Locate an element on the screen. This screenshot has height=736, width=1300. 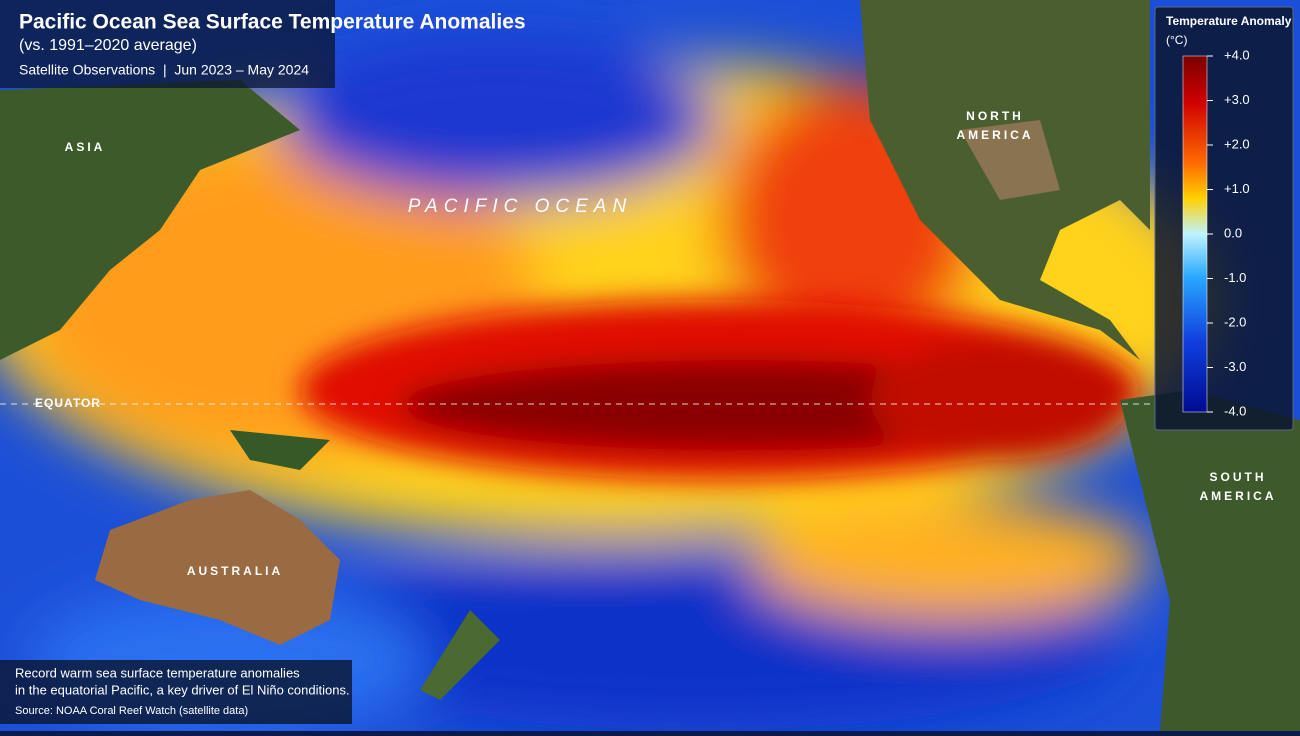
tick-label: -1.0 is located at coordinates (1235, 277).